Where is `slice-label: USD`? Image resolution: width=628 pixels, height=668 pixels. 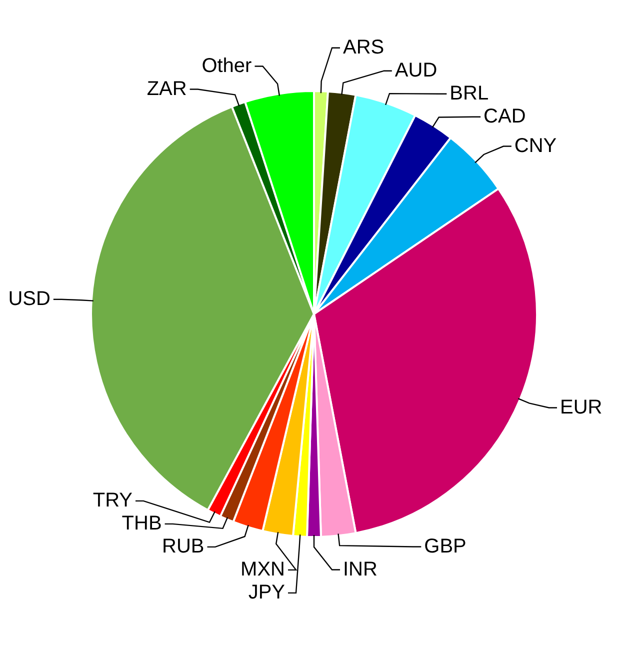 slice-label: USD is located at coordinates (29, 299).